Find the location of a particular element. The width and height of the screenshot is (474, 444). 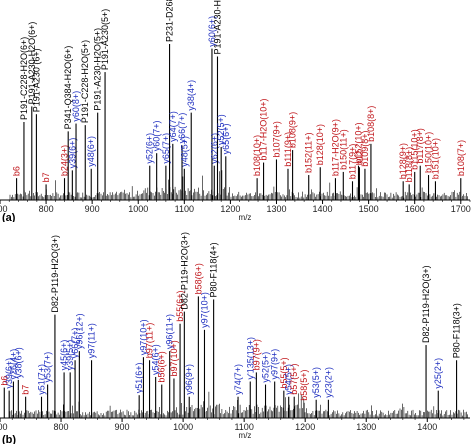

peak-label: y51(7+) is located at coordinates (42, 379).